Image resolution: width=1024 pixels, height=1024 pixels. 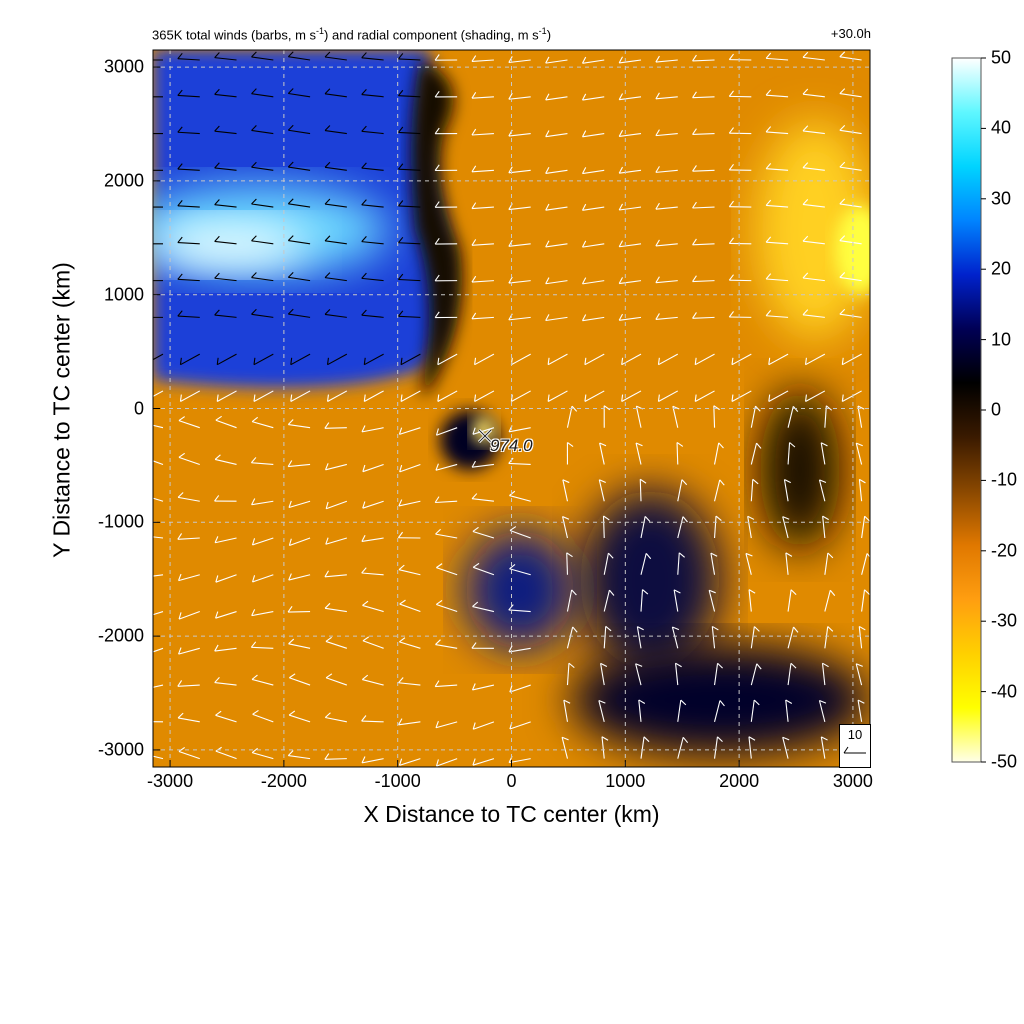 What do you see at coordinates (855, 734) in the screenshot?
I see `reference-barb-label: 10` at bounding box center [855, 734].